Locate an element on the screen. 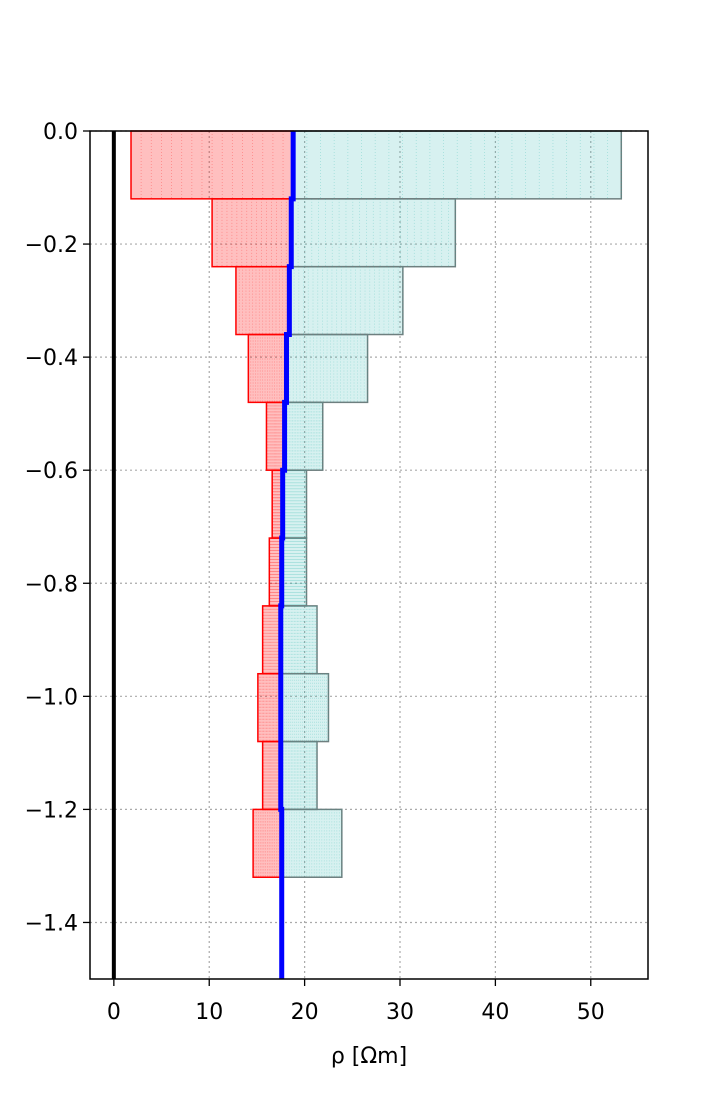  y-tick-label: −0.4 is located at coordinates (51, 358).